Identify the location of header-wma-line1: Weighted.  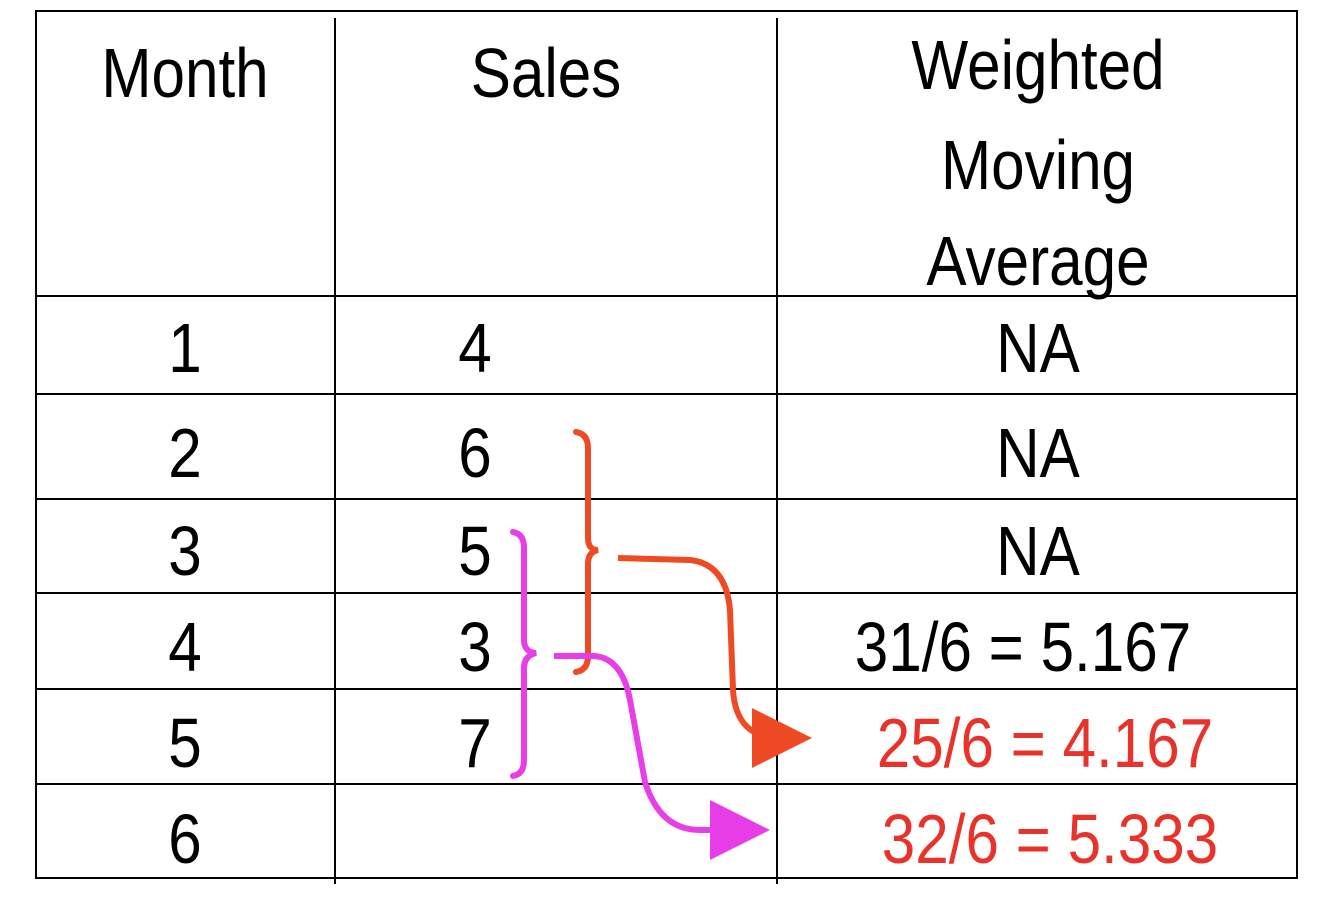
(1038, 65).